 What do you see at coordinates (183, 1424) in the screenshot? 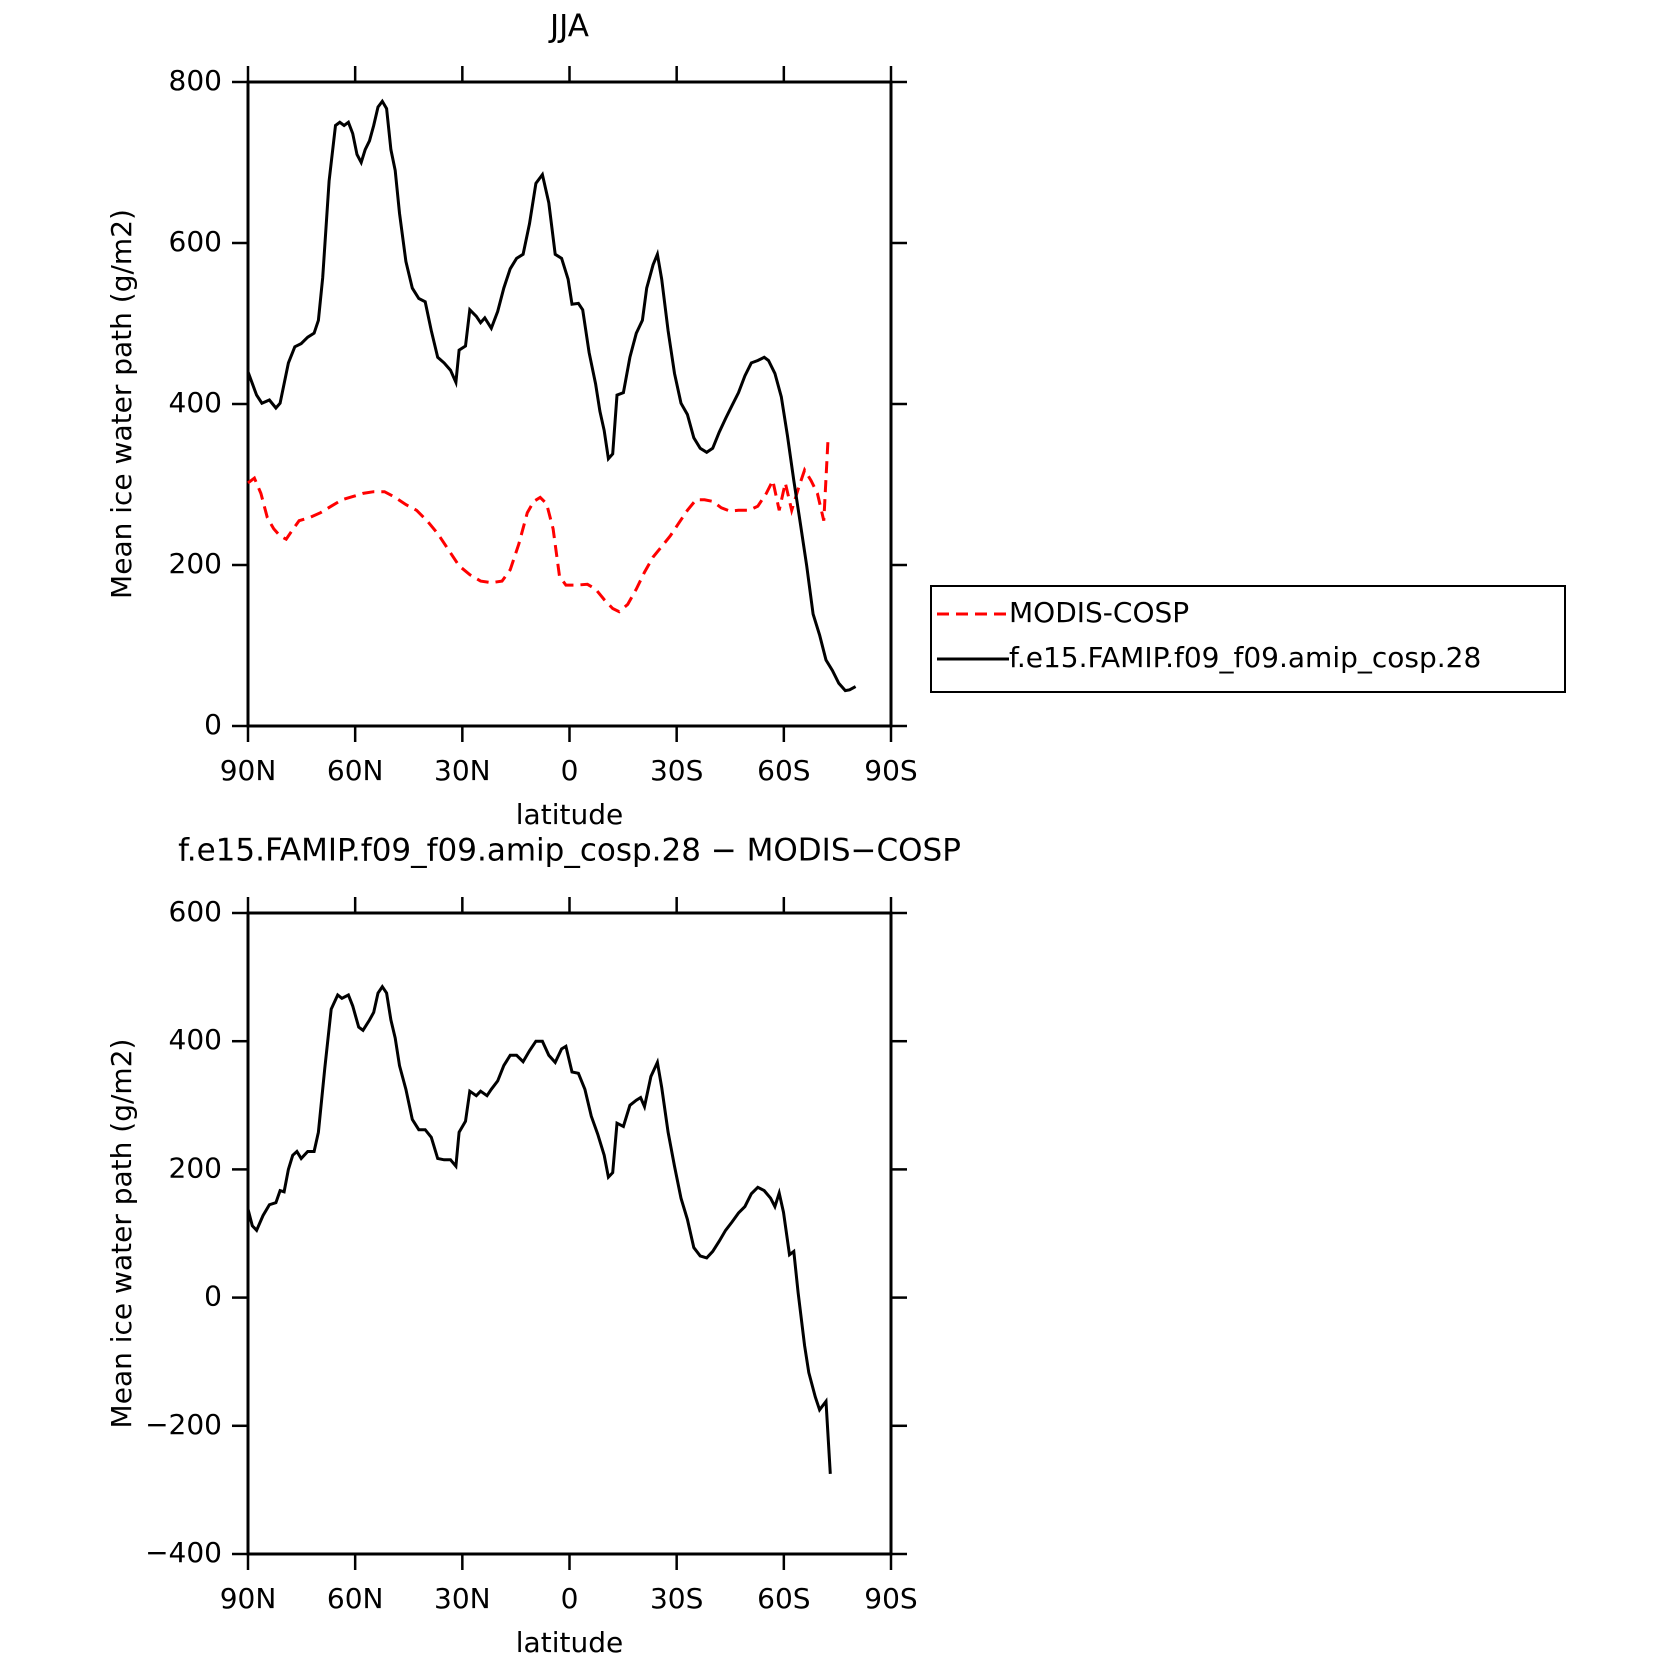
I see `y-tick-label: −200` at bounding box center [183, 1424].